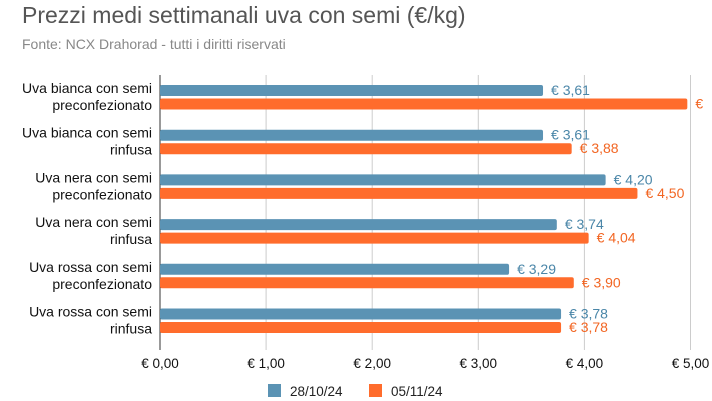  What do you see at coordinates (266, 363) in the screenshot?
I see `x-tick-label: € 1,00` at bounding box center [266, 363].